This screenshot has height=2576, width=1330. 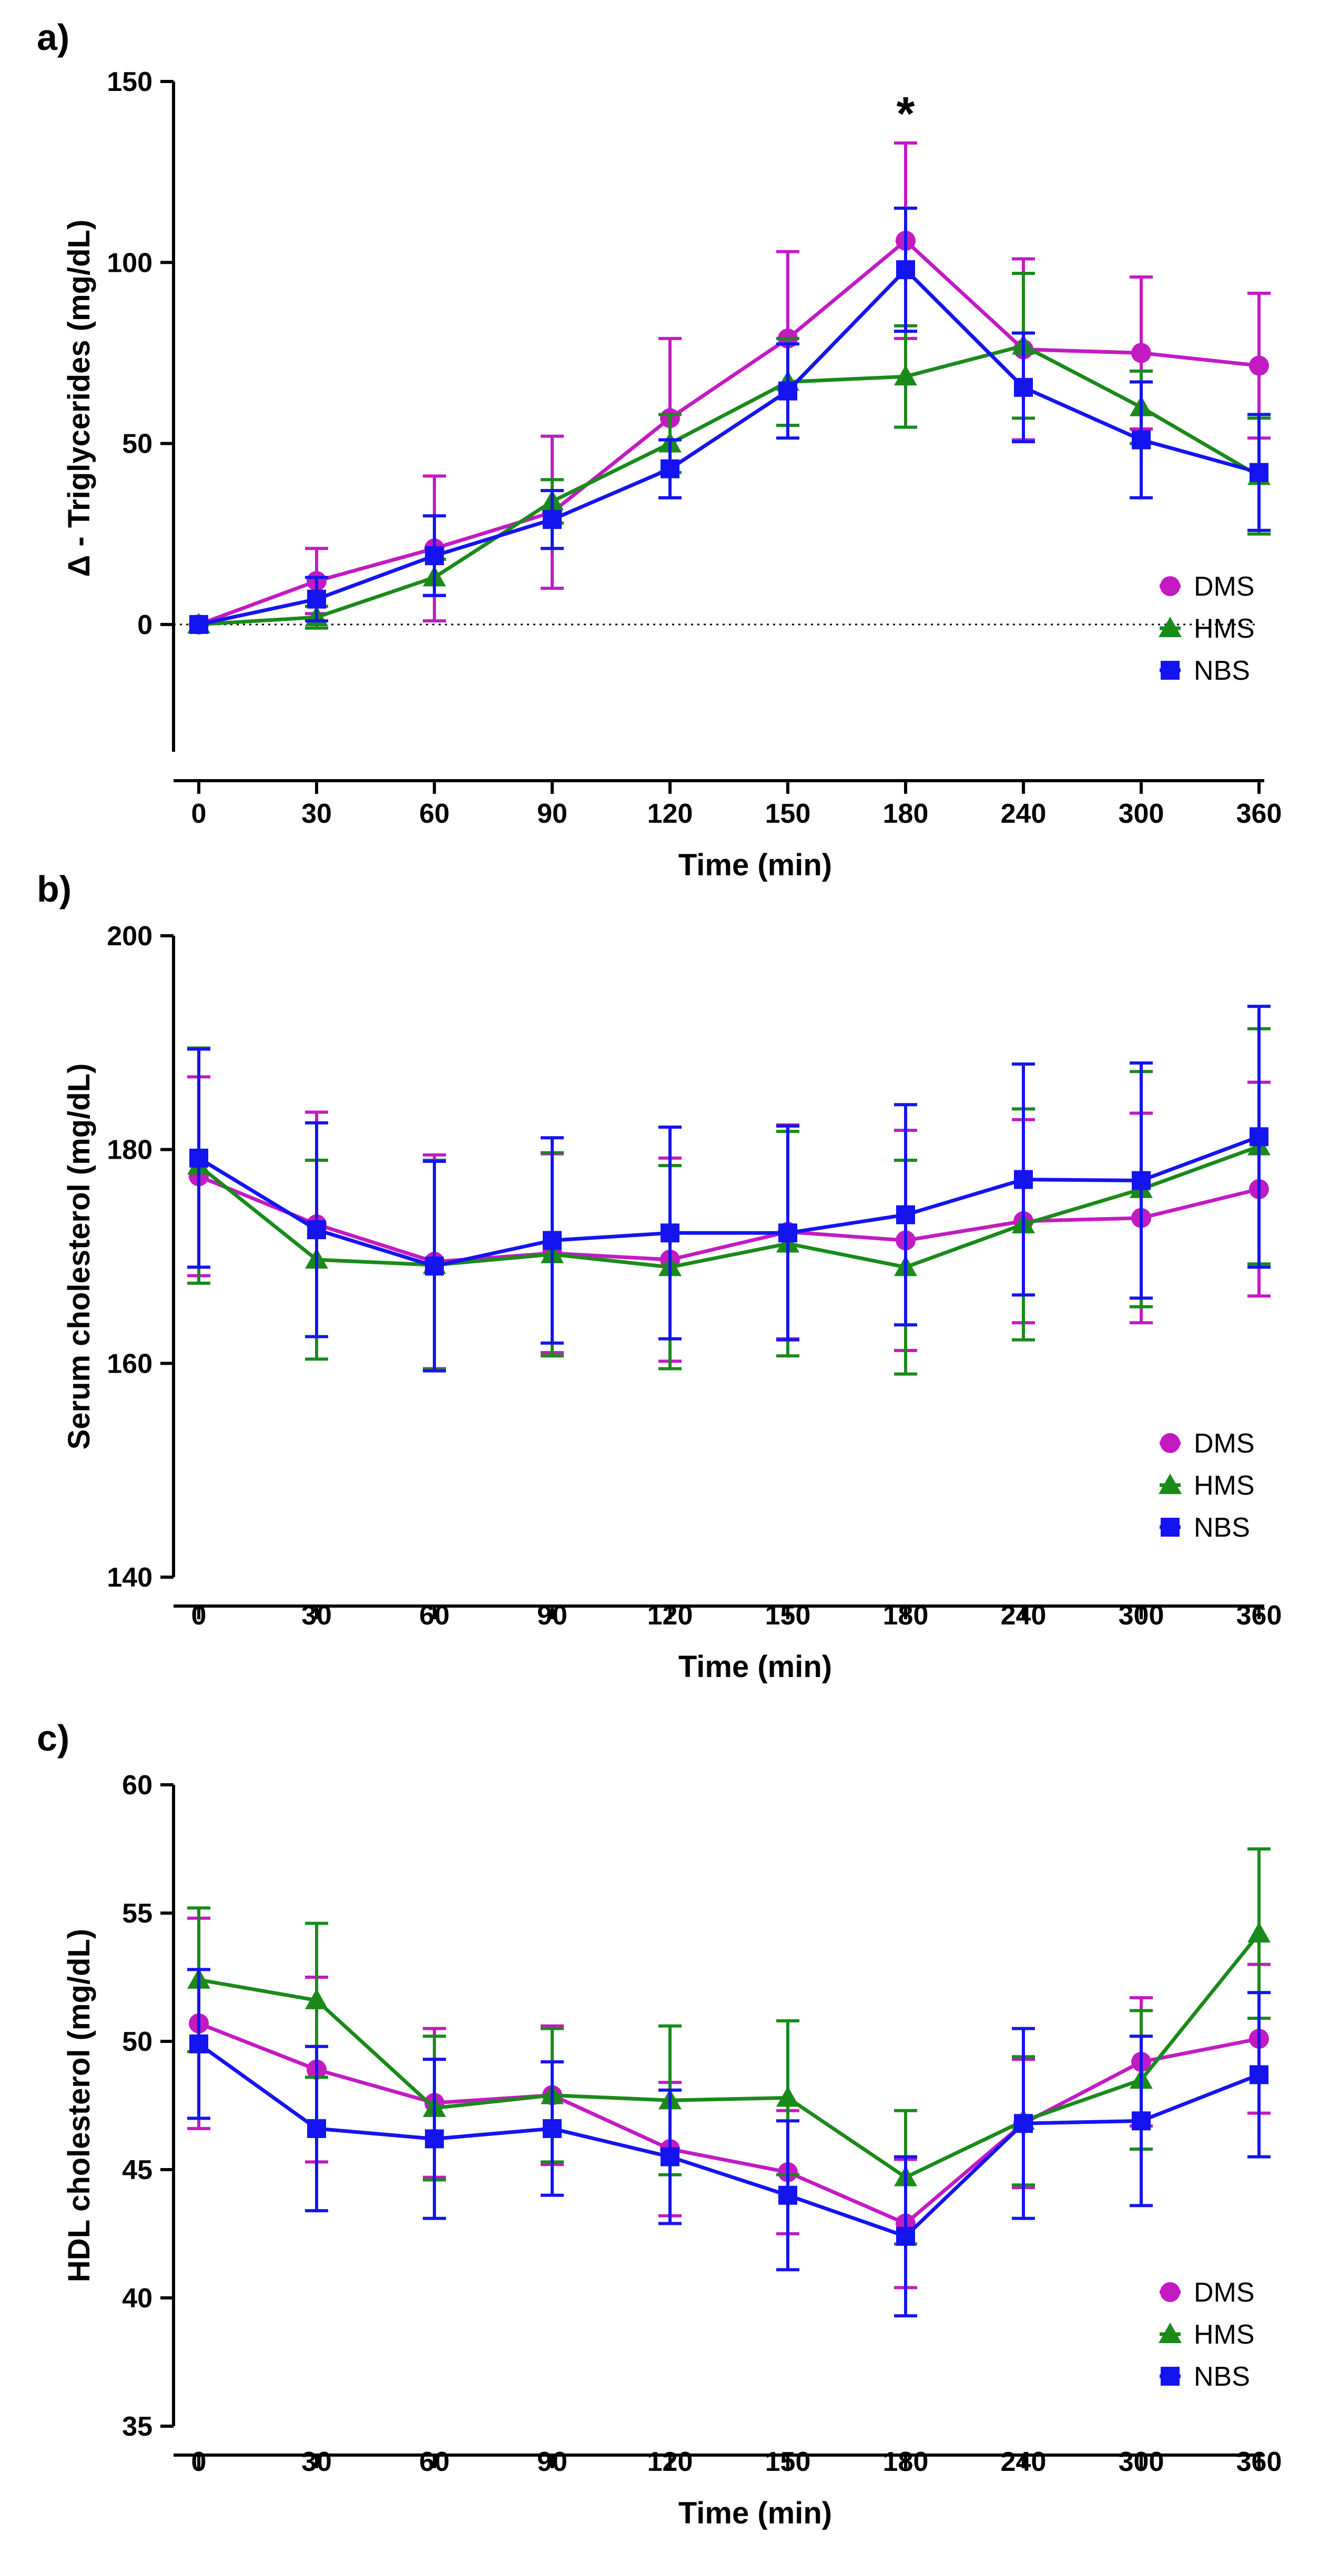 What do you see at coordinates (130, 263) in the screenshot?
I see `y-tick-label: 100` at bounding box center [130, 263].